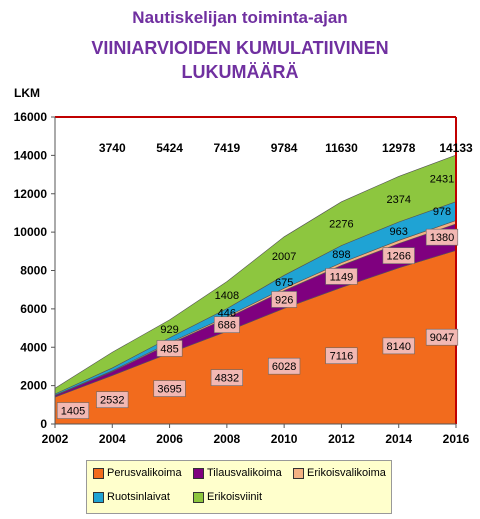 Image resolution: width=480 pixels, height=519 pixels. I want to click on total-label: 5424, so click(169, 148).